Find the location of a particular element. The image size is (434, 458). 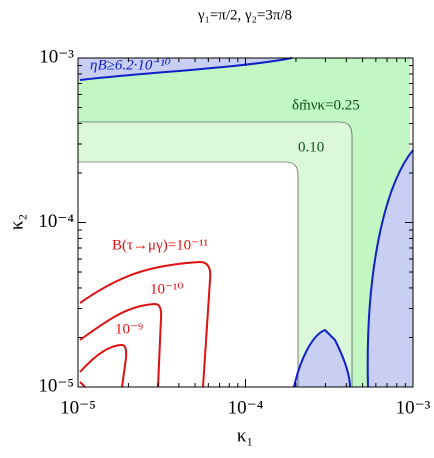

chart-title: γ₁=π/2, γ₂=3π/8 is located at coordinates (244, 15).